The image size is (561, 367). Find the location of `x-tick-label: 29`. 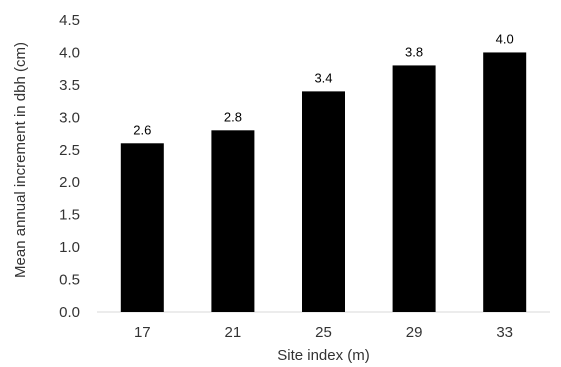

x-tick-label: 29 is located at coordinates (414, 332).